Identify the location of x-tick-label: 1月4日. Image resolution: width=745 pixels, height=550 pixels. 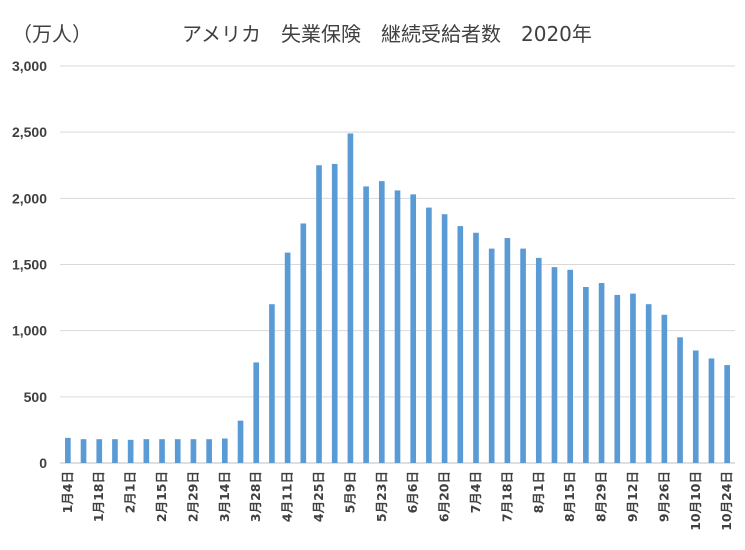
(67, 492).